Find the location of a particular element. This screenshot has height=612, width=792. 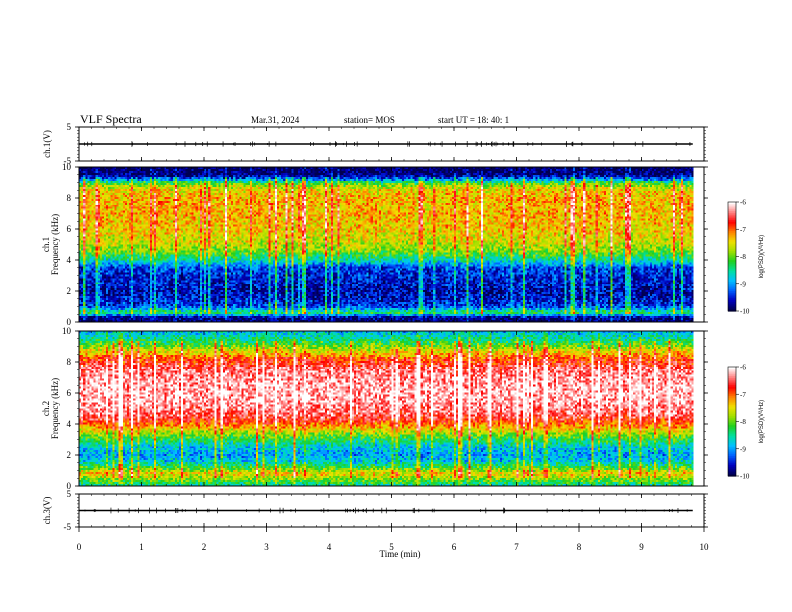

y-axis-label-channel: ch.2 is located at coordinates (46, 408).